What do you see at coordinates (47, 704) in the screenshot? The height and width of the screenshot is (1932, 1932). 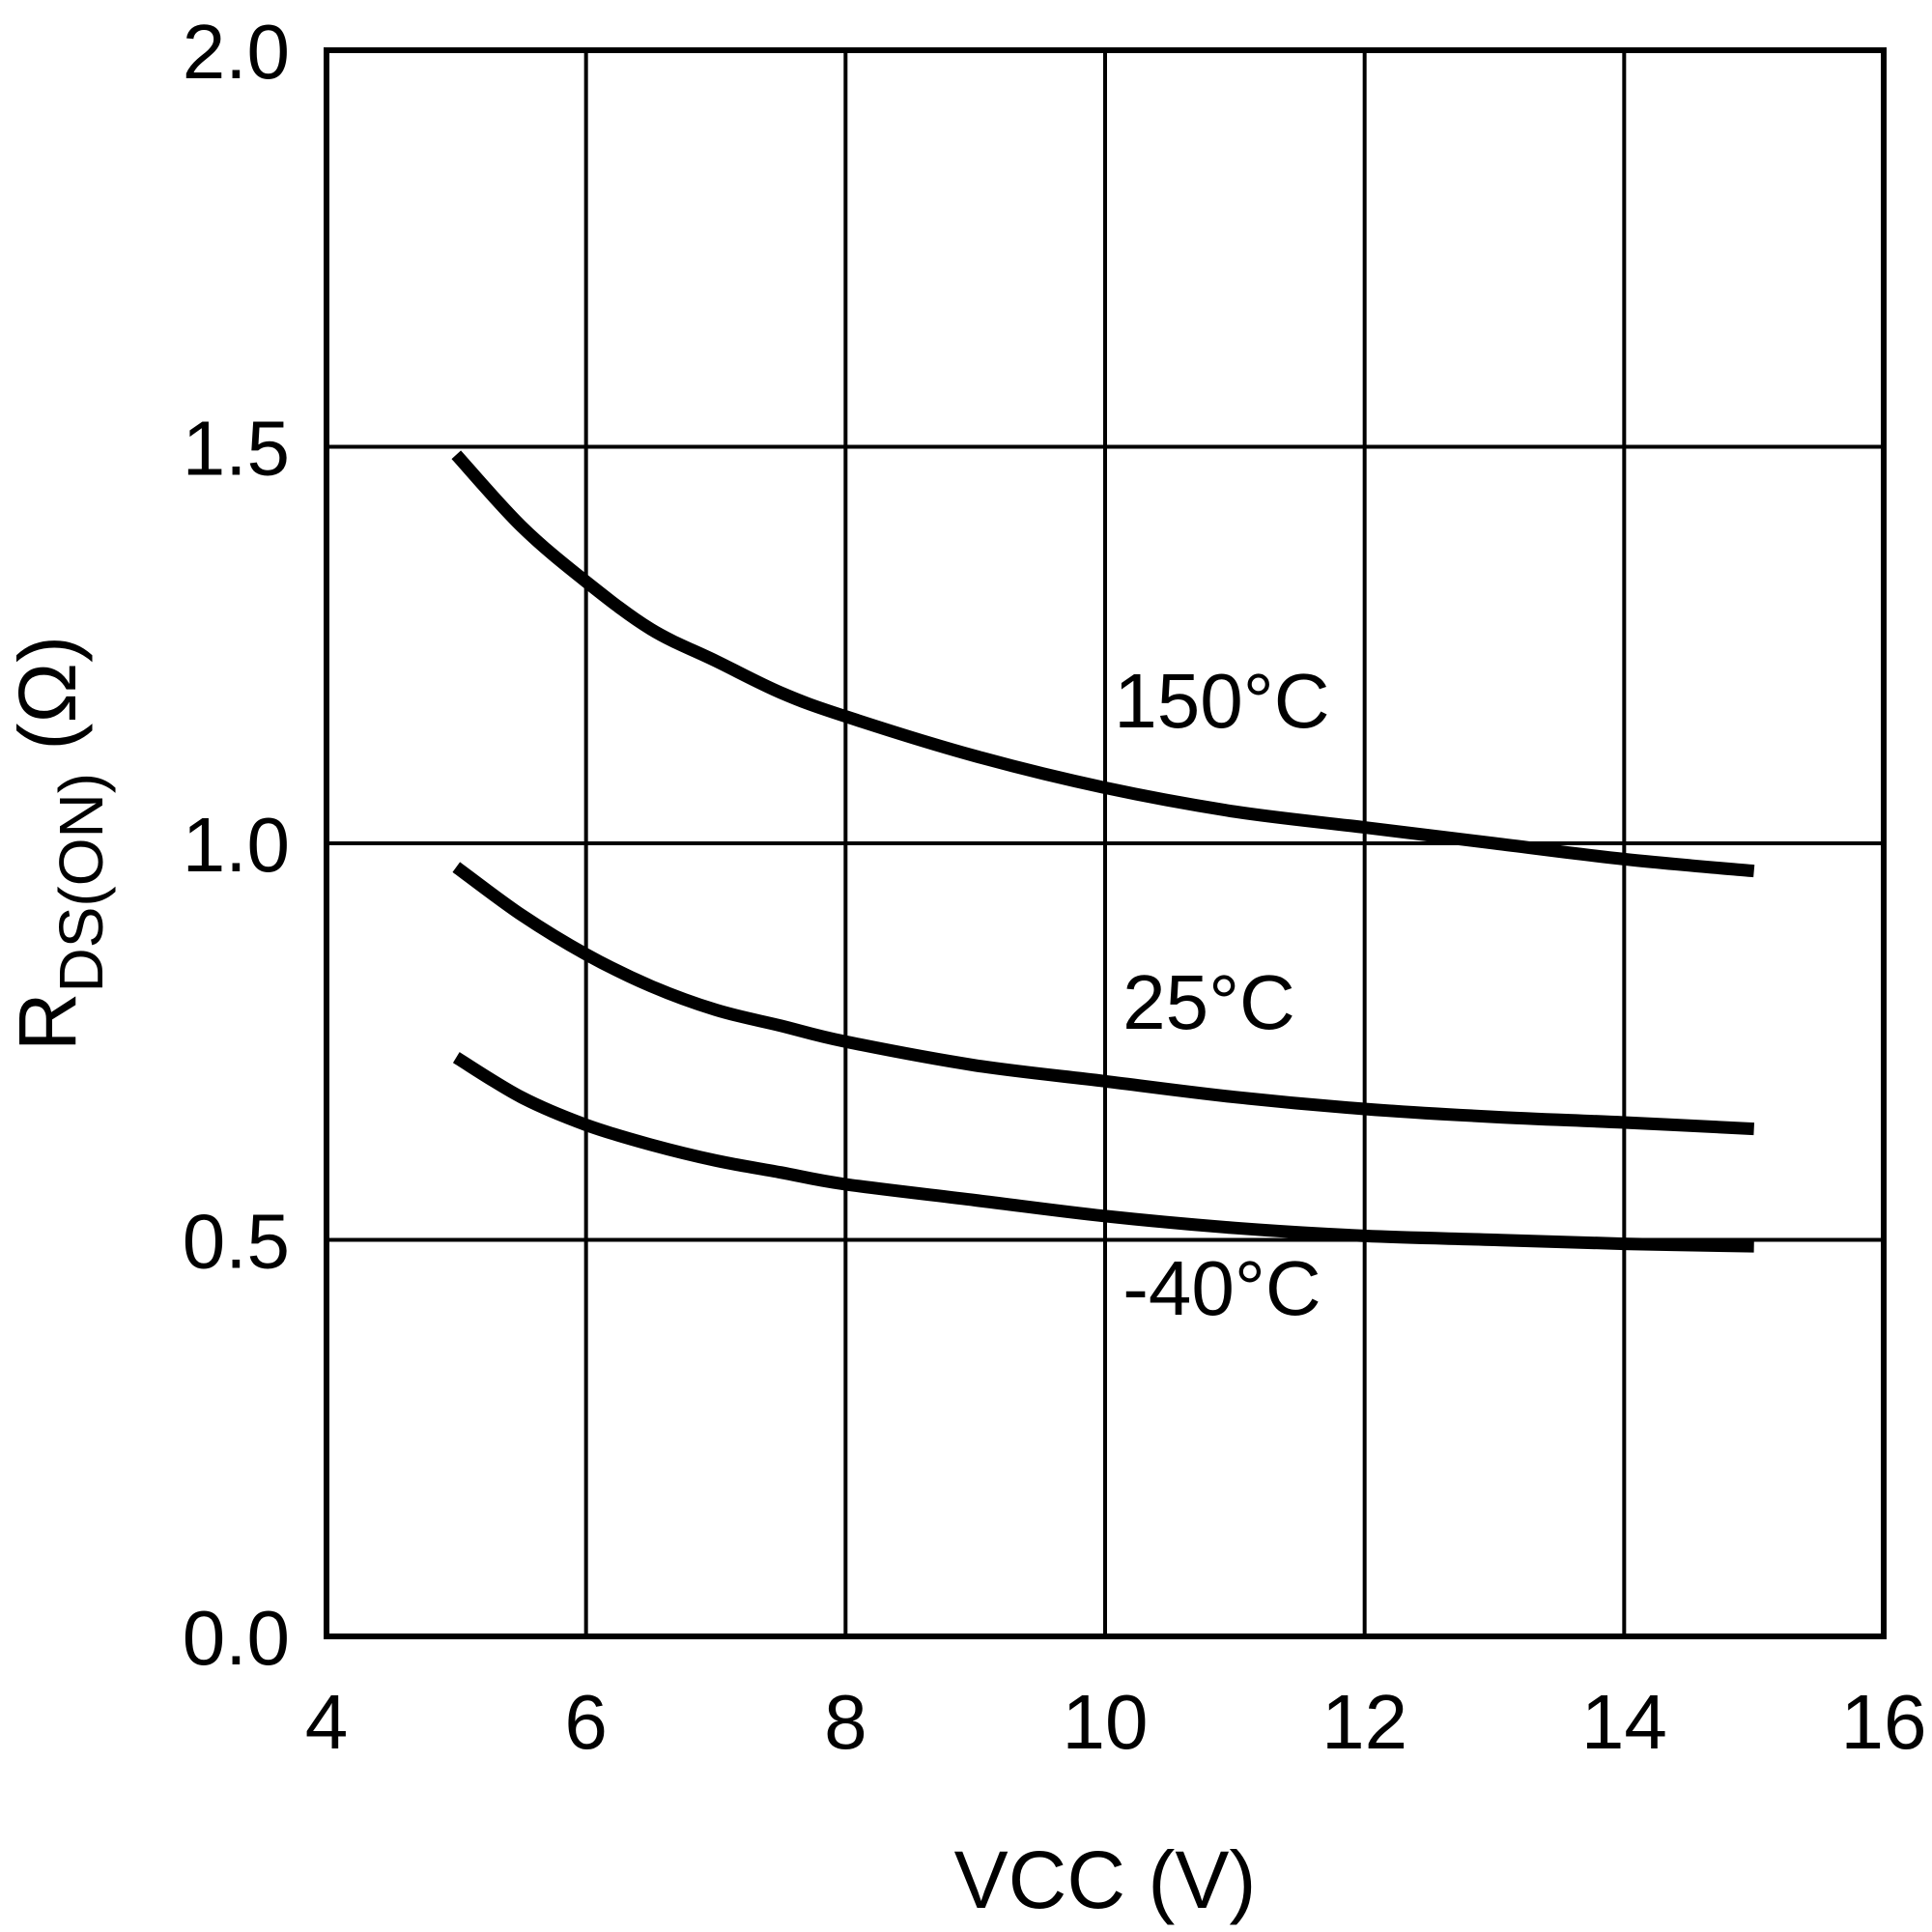 I see `y-axis-title-unit: (Ω)` at bounding box center [47, 704].